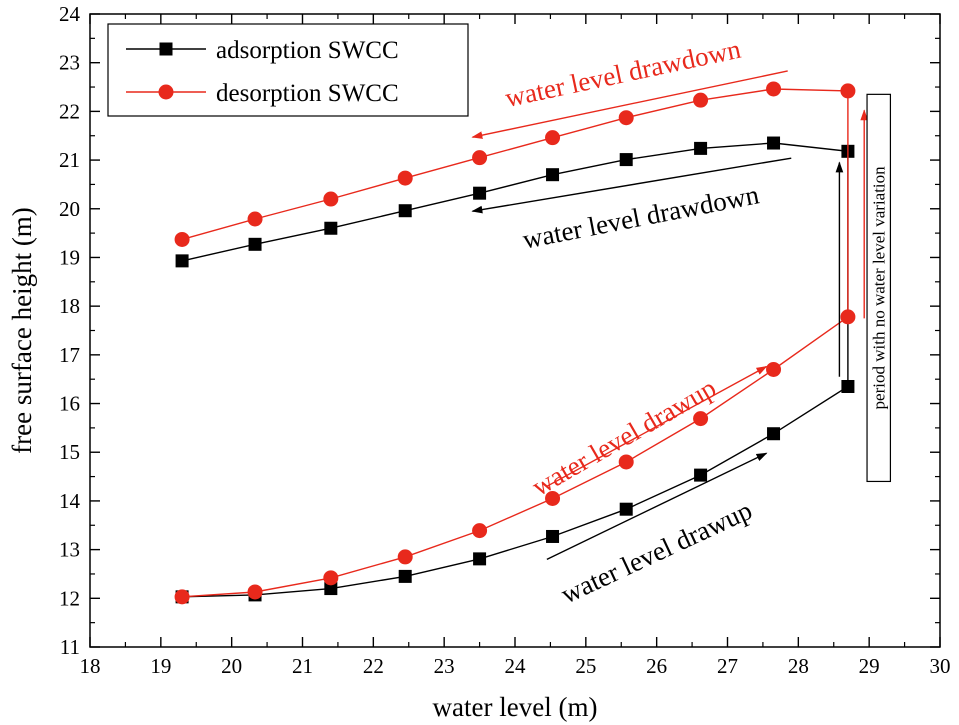 Image resolution: width=959 pixels, height=725 pixels. I want to click on legend-box, so click(288, 70).